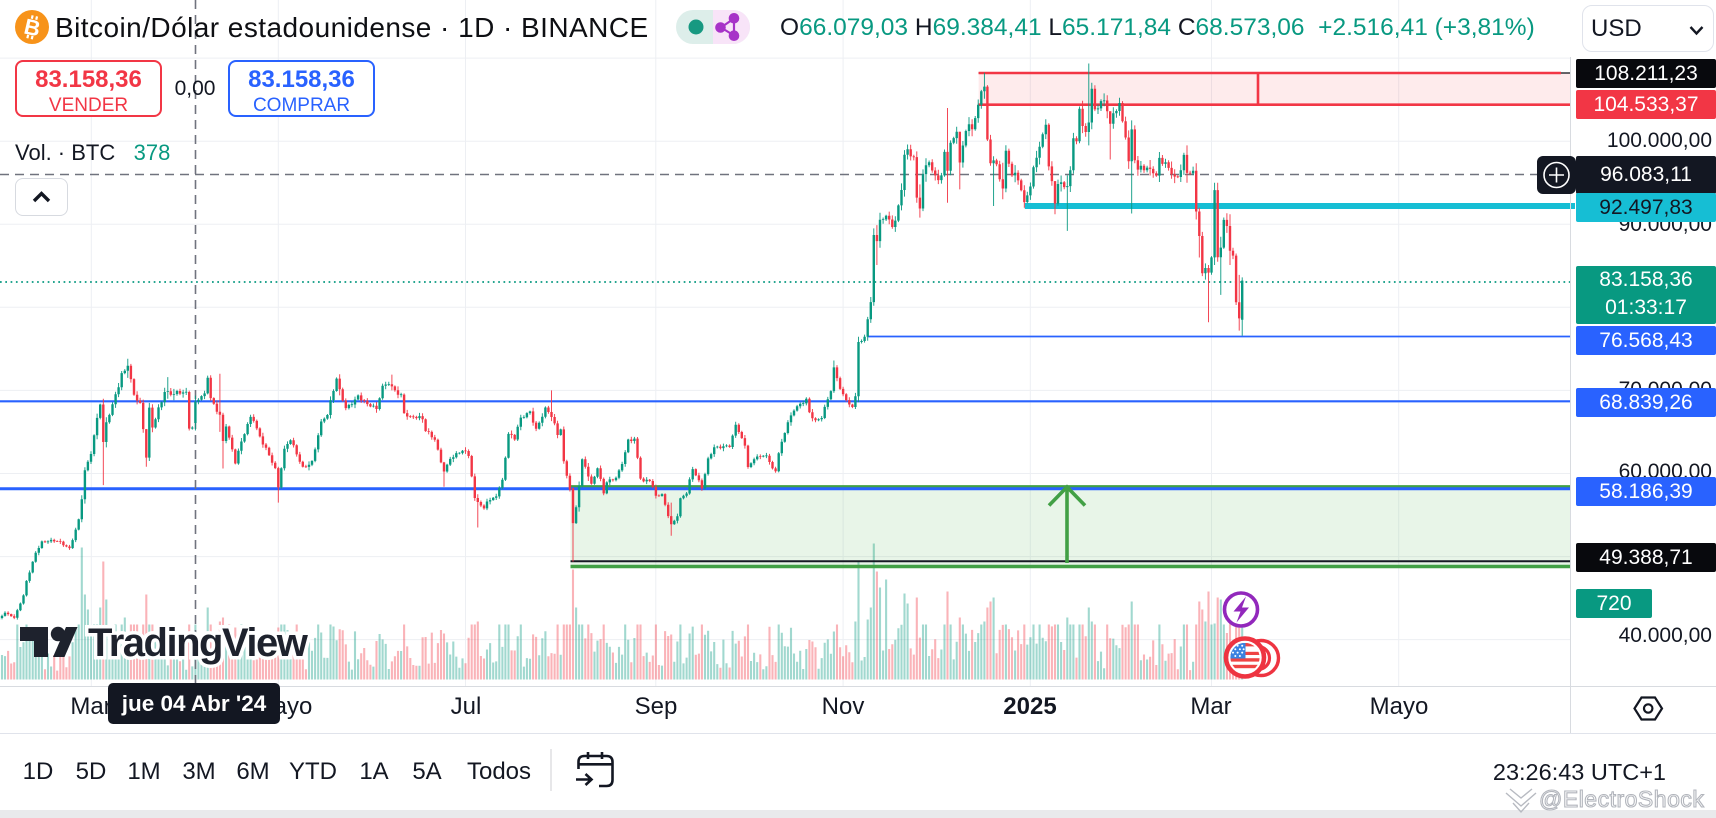  Describe the element at coordinates (1621, 799) in the screenshot. I see `svg-text: @ElectroShock` at that location.